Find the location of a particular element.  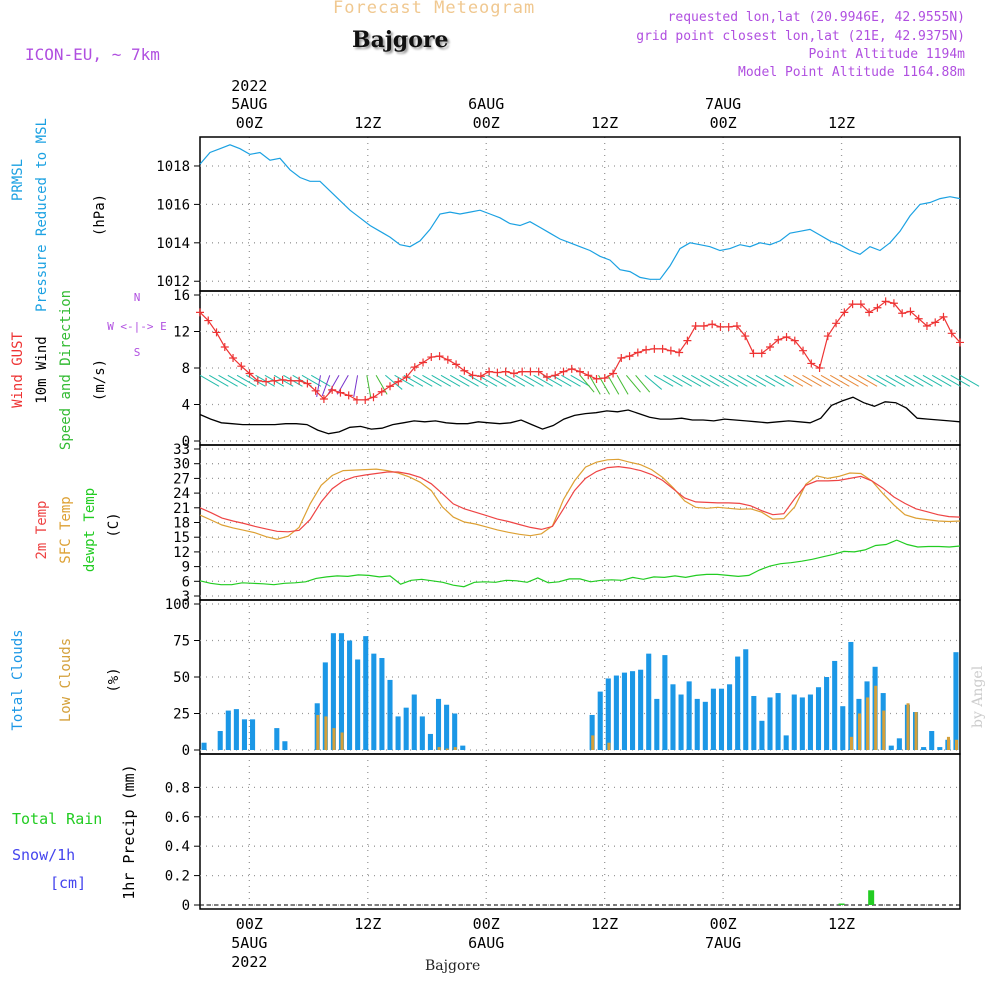

precip-label-unit: [cm] is located at coordinates (68, 883).